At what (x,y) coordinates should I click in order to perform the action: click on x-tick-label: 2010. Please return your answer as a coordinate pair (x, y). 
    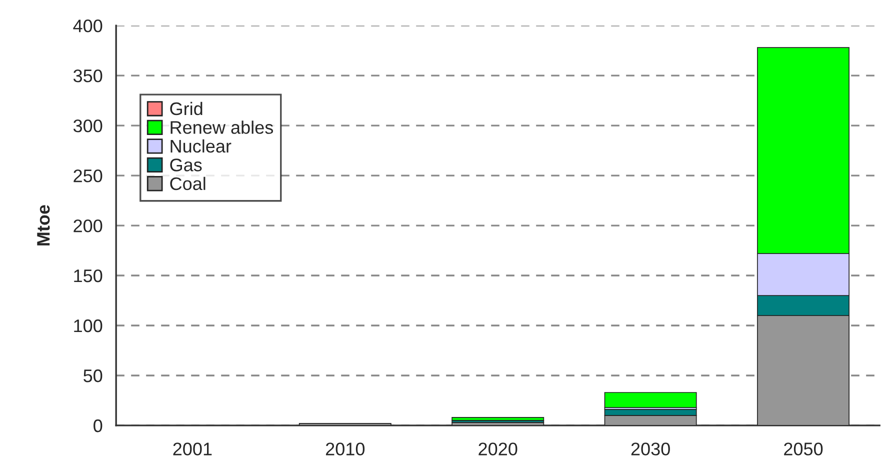
    Looking at the image, I should click on (345, 449).